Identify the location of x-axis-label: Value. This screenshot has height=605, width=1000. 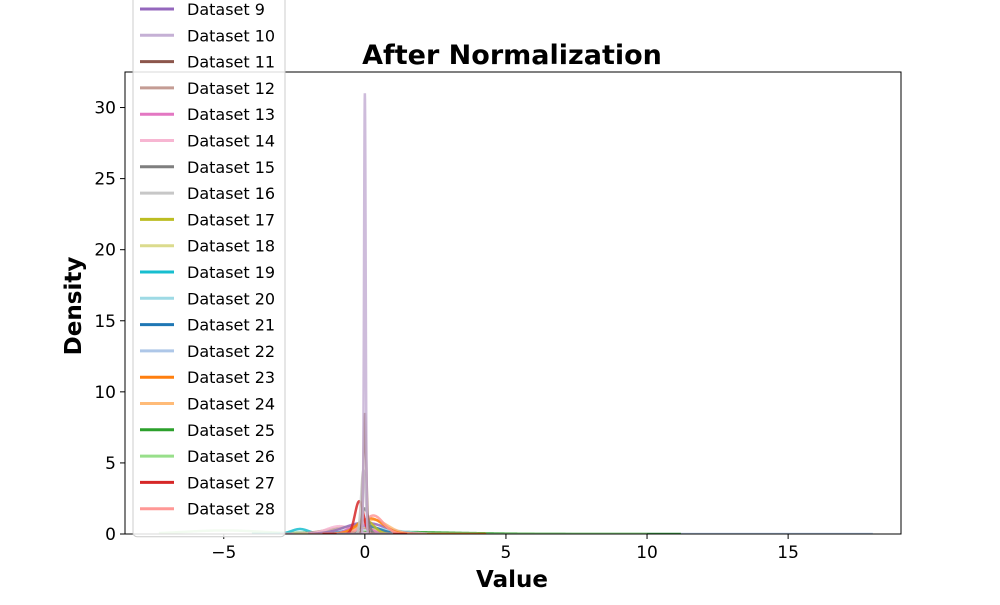
(512, 580).